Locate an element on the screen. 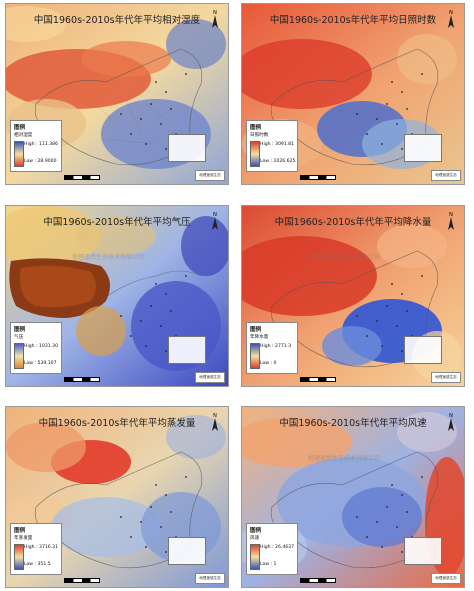  legend-variable: 年蒸发量 is located at coordinates (23, 538).